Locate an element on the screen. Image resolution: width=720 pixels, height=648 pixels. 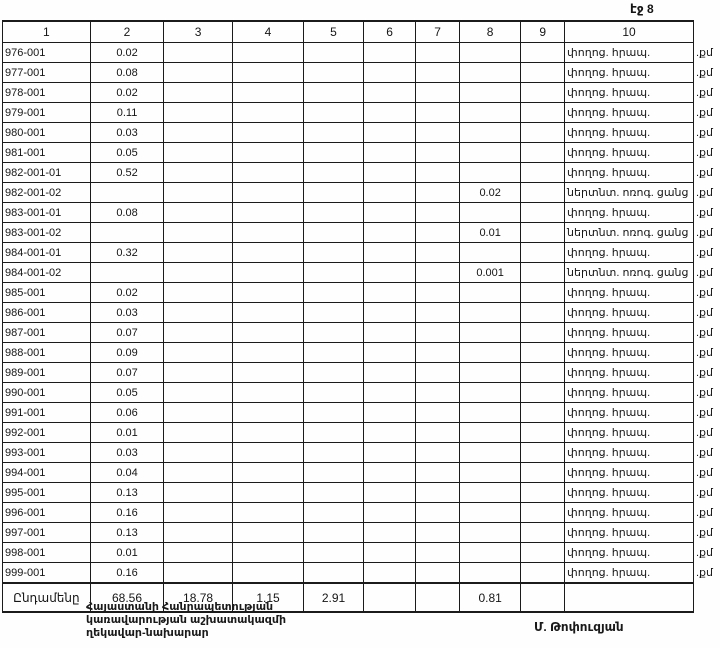
value-cell: 0.03 is located at coordinates (127, 132).